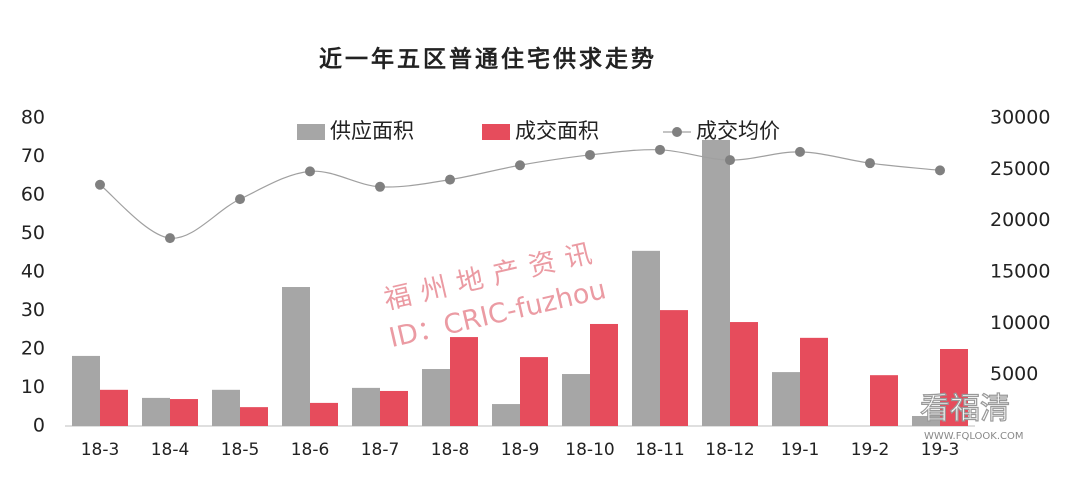 This screenshot has width=1080, height=479. I want to click on y-tick-label: 50, so click(33, 233).